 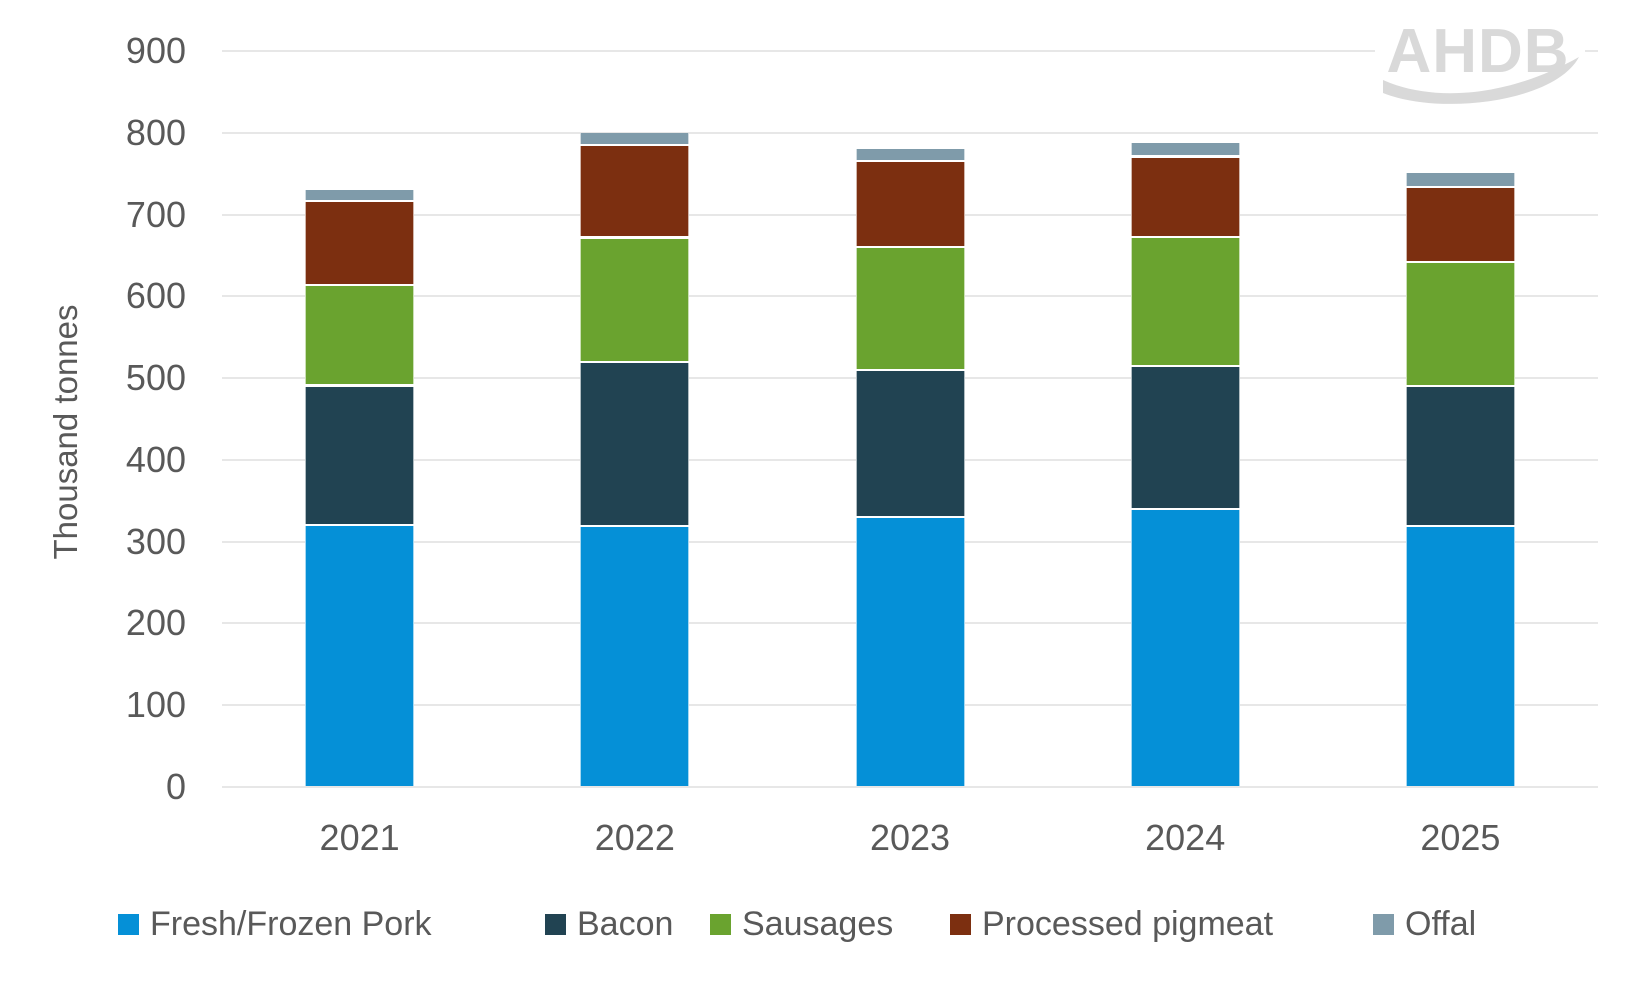 I want to click on legend-label: Offal, so click(x=1441, y=923).